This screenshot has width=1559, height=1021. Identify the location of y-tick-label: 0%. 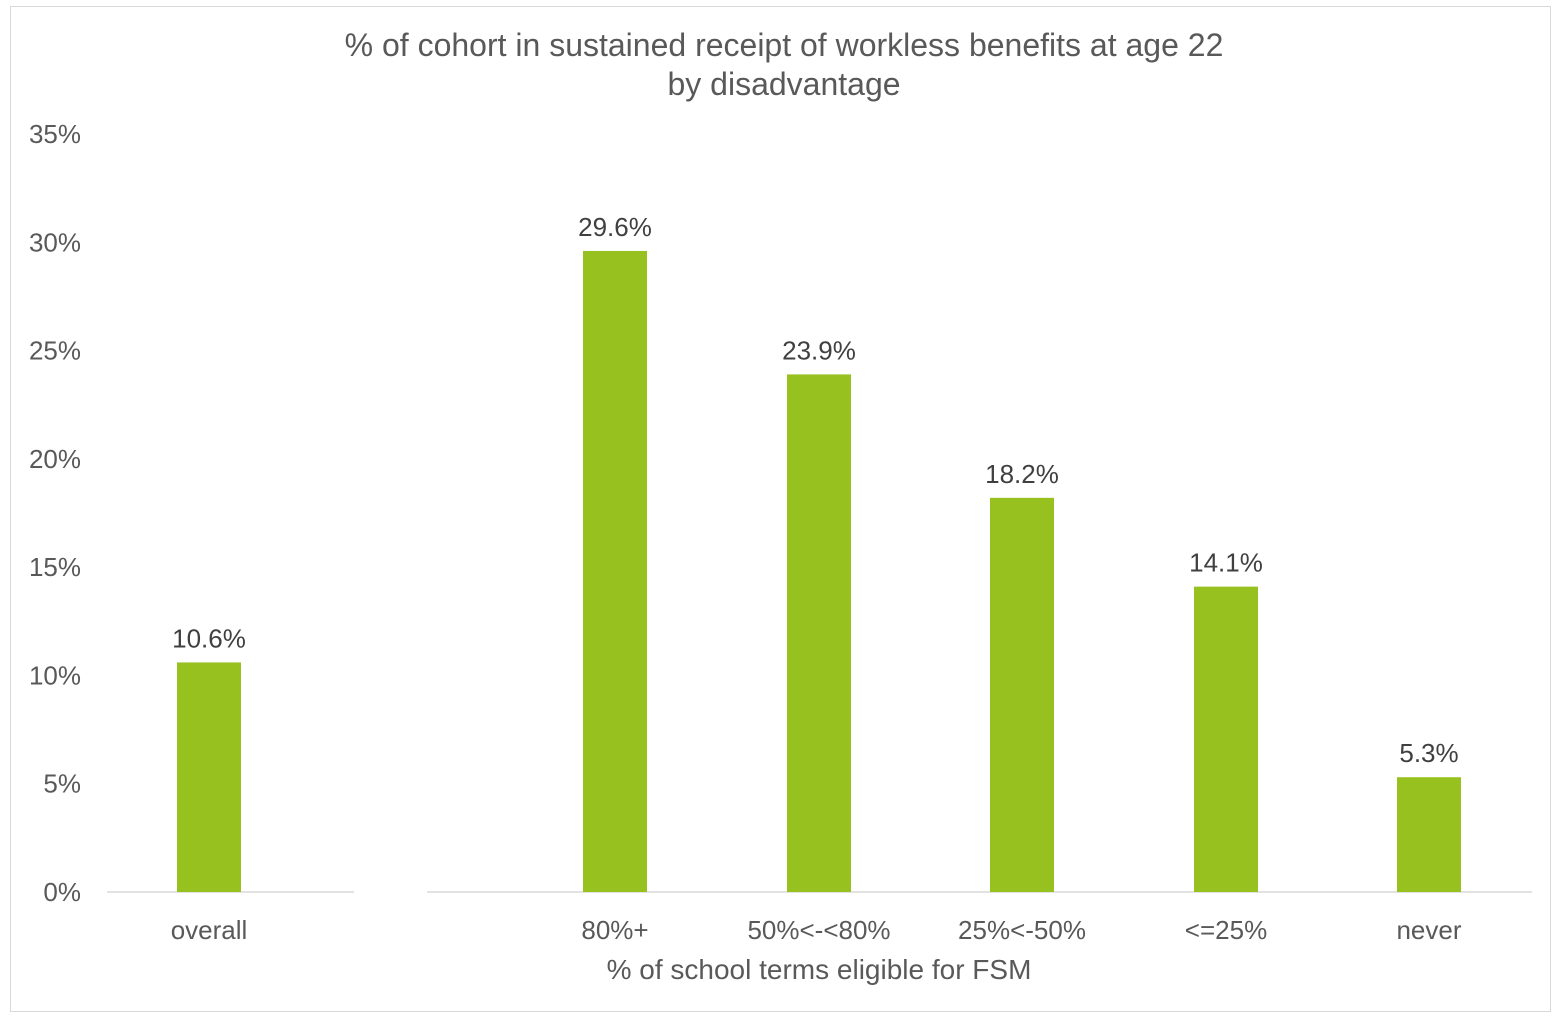
(62, 892).